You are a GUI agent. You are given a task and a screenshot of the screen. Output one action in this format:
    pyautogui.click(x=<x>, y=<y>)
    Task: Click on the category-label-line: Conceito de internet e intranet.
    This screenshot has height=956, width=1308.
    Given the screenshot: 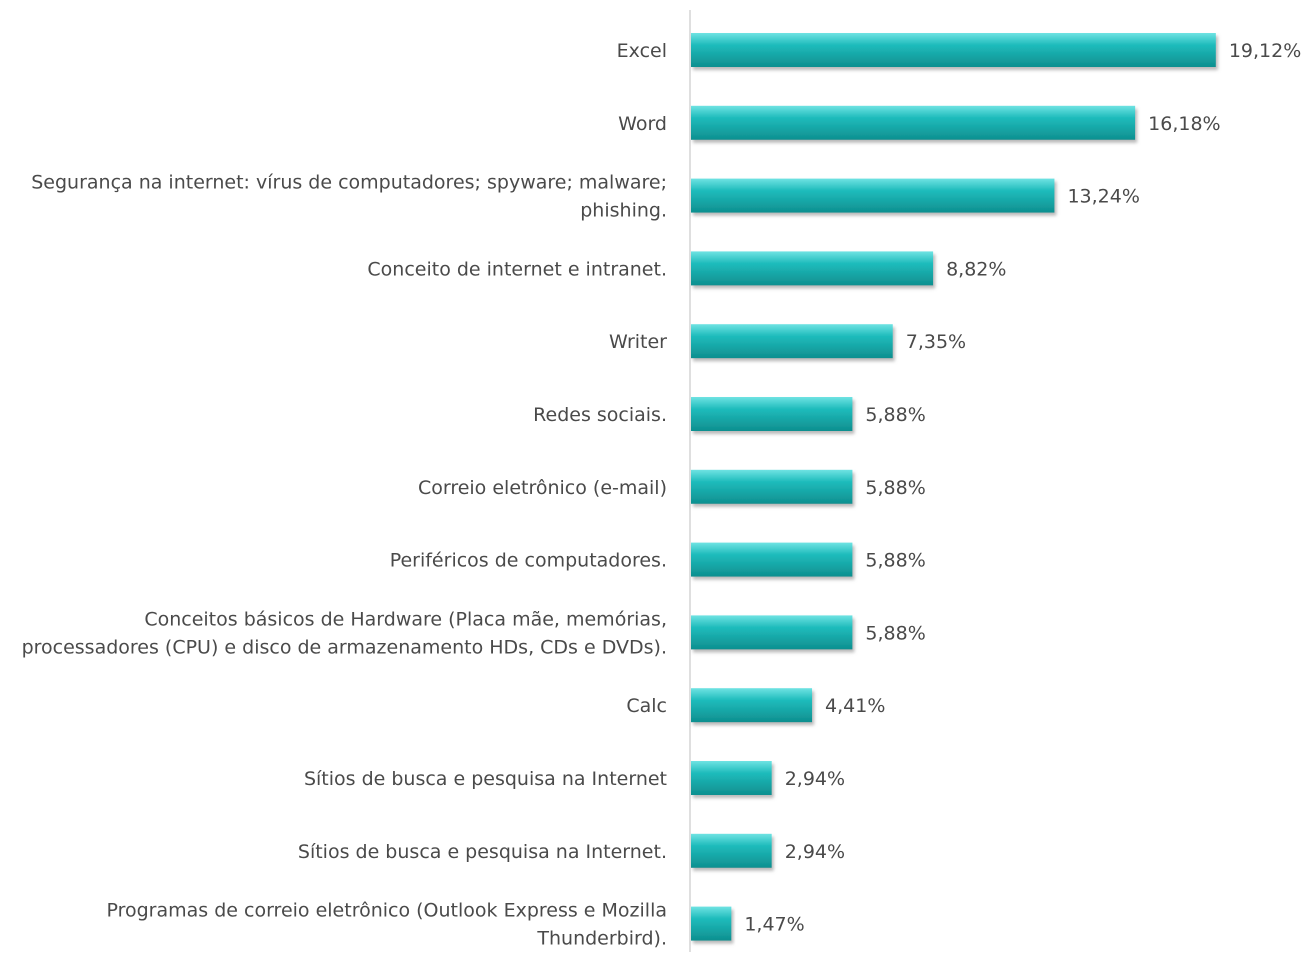 What is the action you would take?
    pyautogui.click(x=517, y=269)
    